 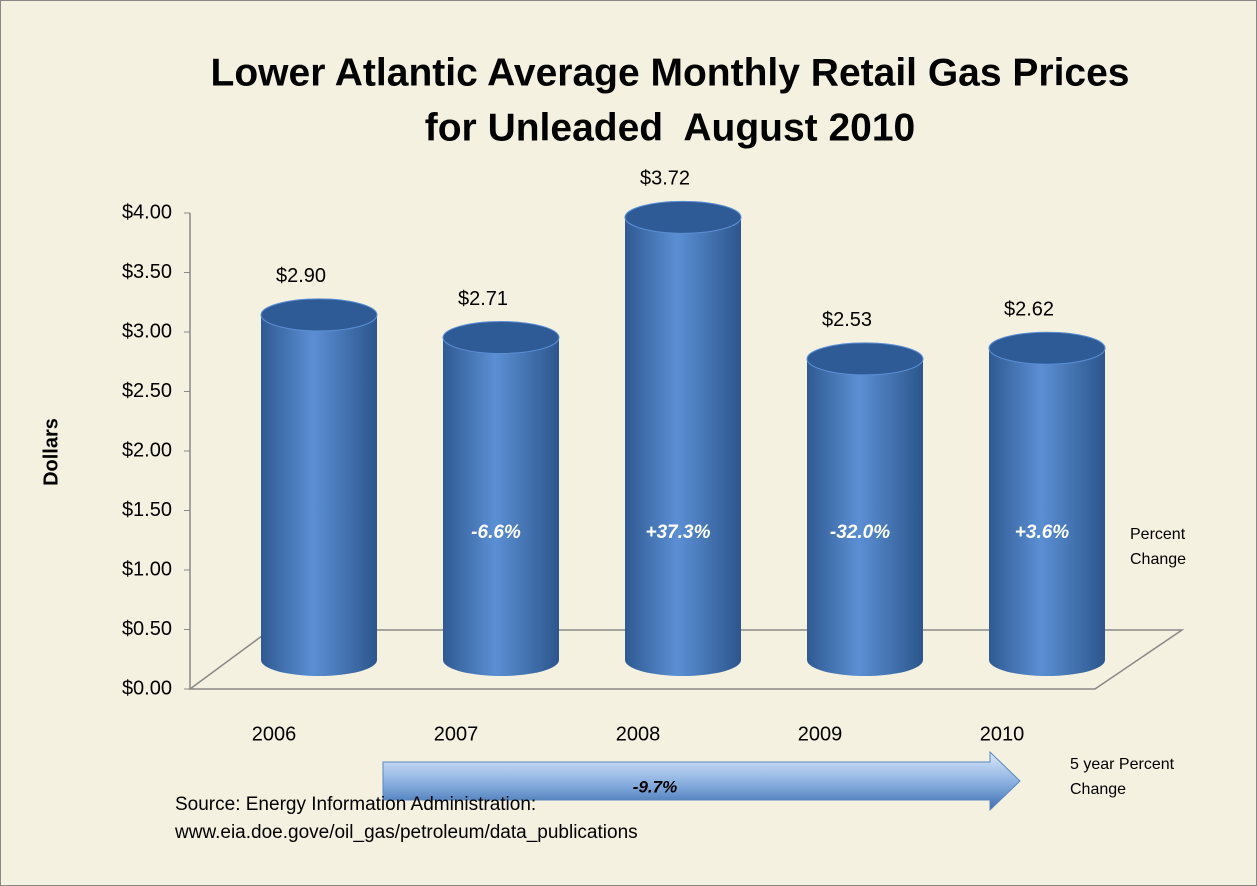 I want to click on x-tick-label: 2010, so click(x=1002, y=734).